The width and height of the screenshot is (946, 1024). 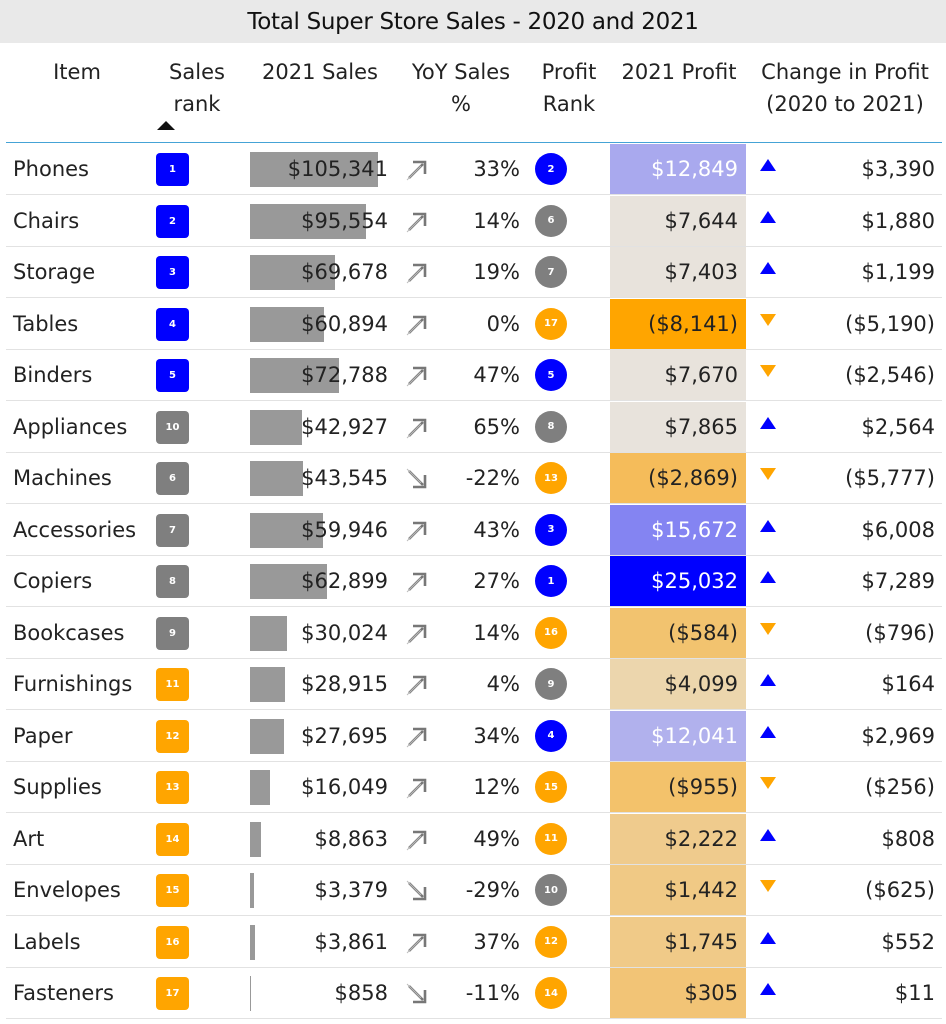 What do you see at coordinates (474, 221) in the screenshot?
I see `table-row: Chairs 2 $95,554 14% 6 $7,644 $1,880` at bounding box center [474, 221].